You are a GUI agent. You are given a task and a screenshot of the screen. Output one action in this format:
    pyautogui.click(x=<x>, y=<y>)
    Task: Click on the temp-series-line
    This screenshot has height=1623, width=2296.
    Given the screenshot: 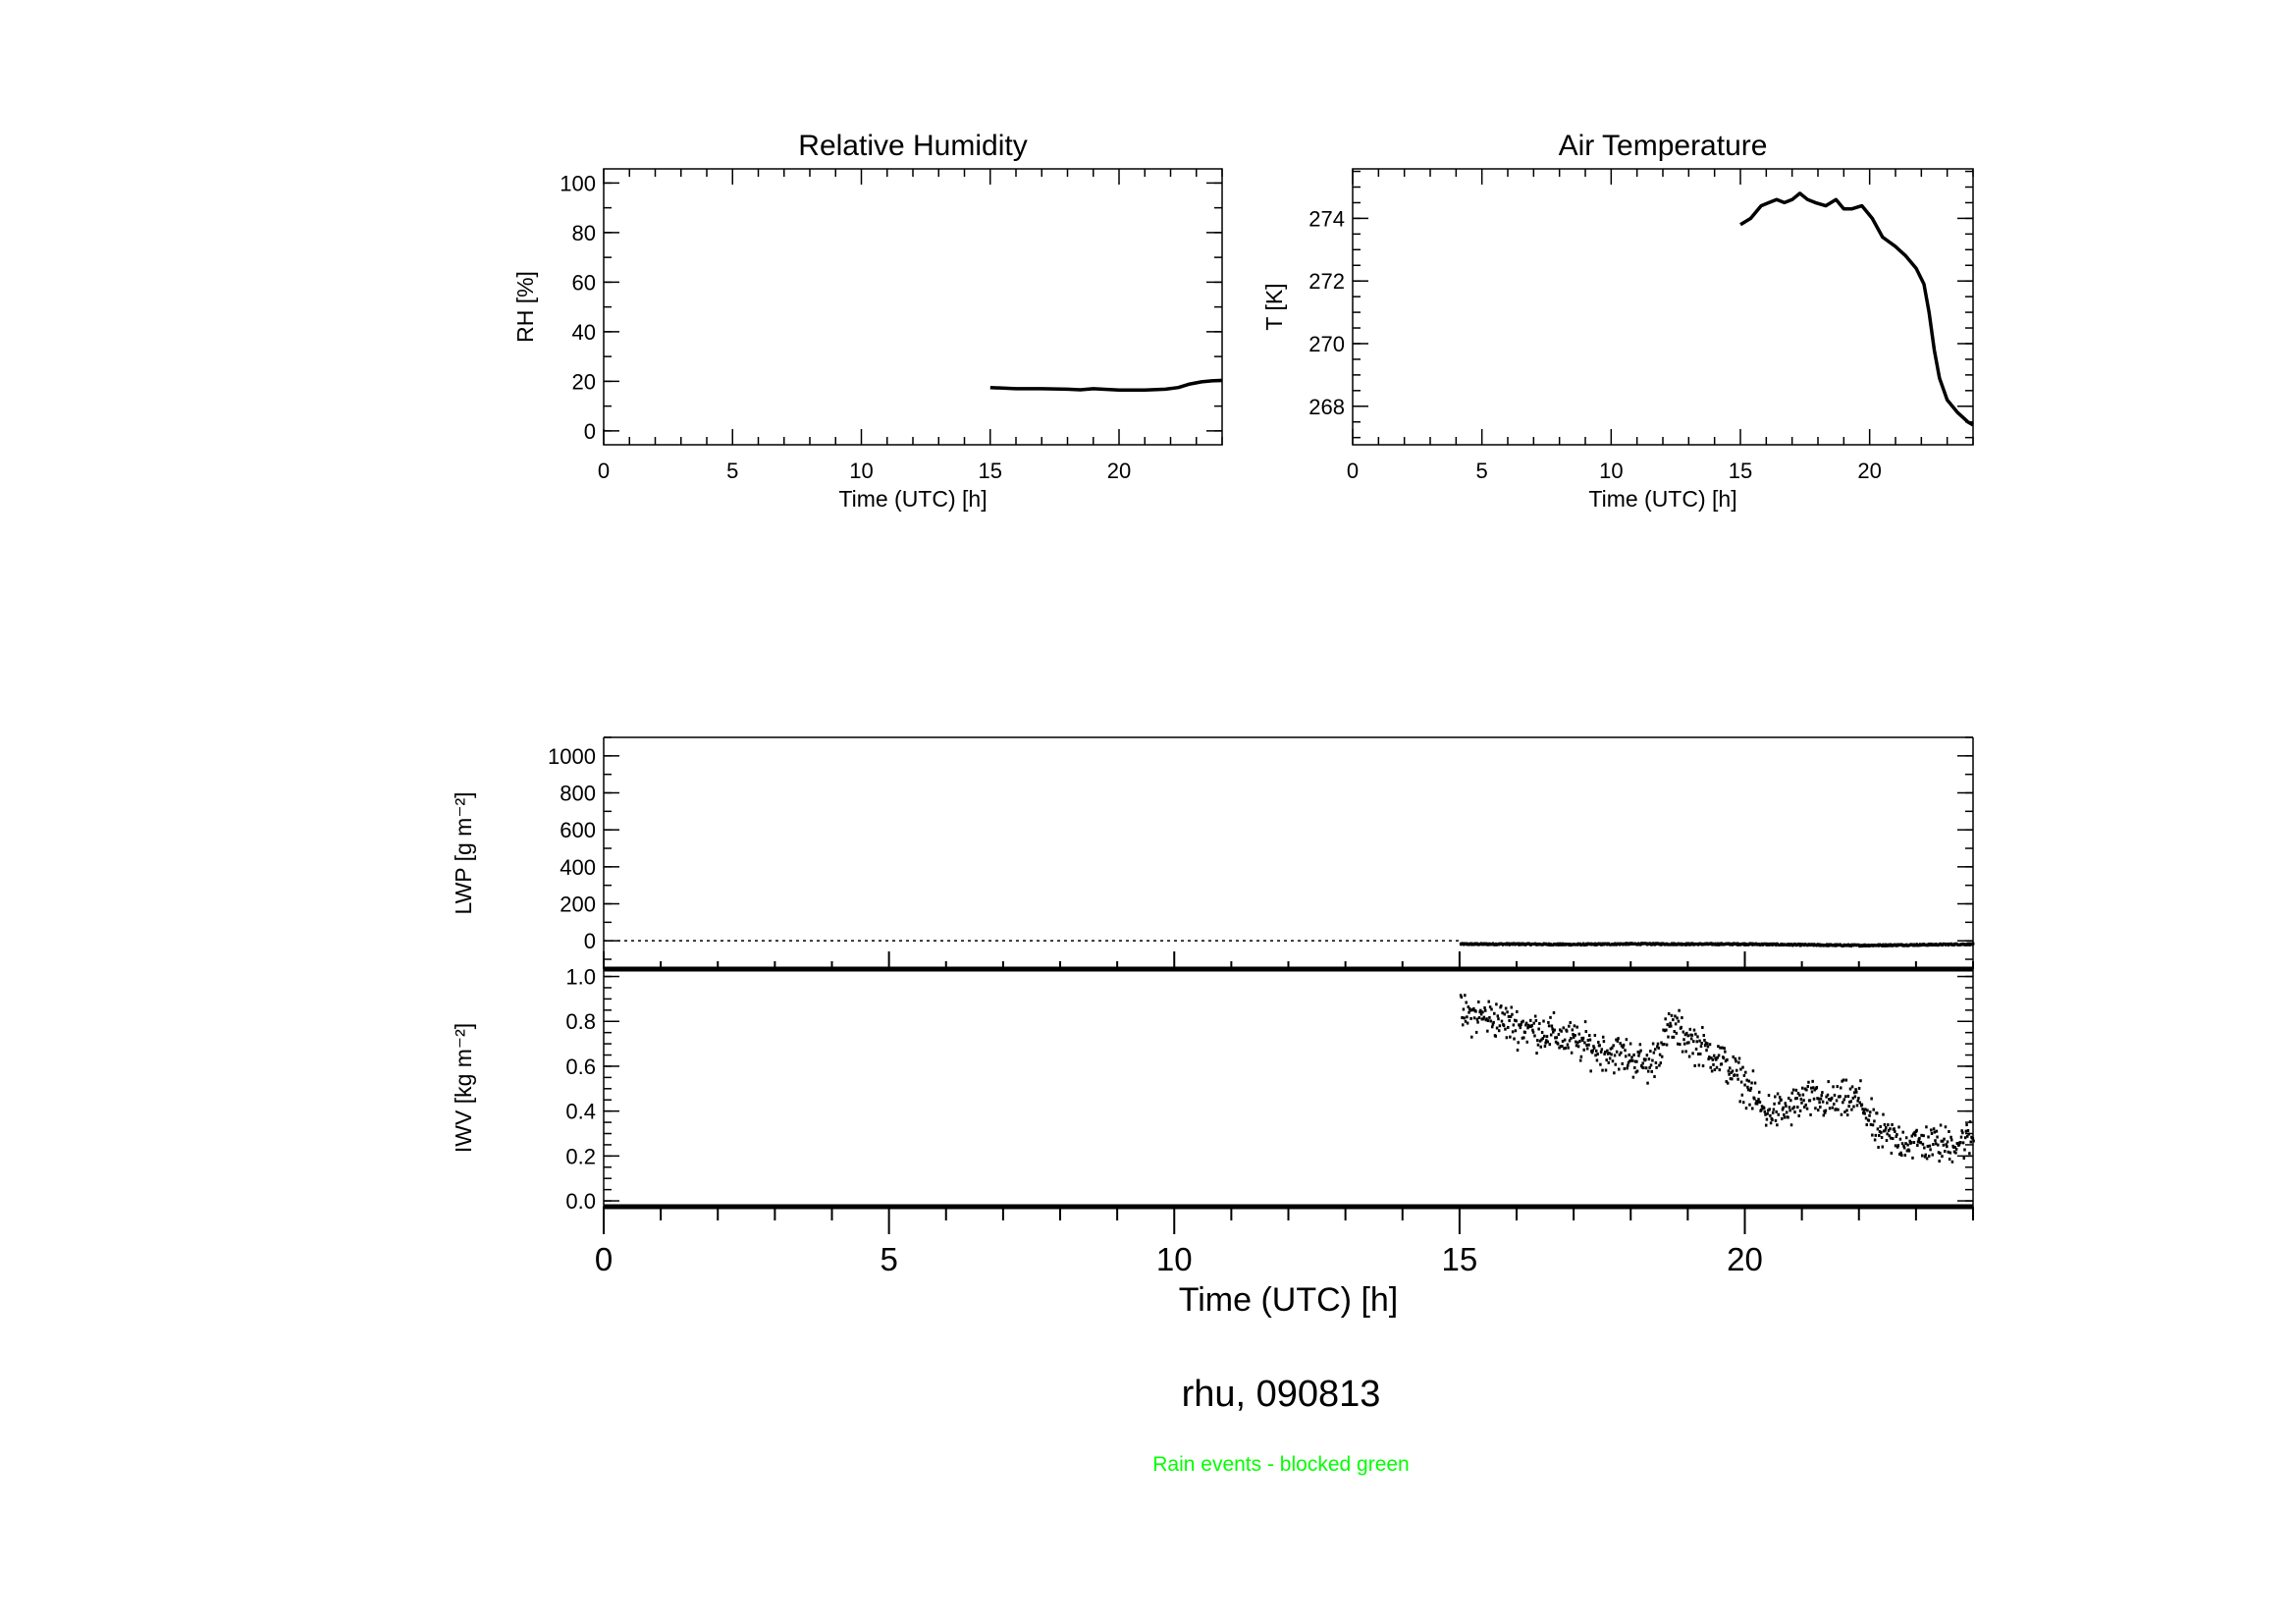 What is the action you would take?
    pyautogui.click(x=1857, y=309)
    